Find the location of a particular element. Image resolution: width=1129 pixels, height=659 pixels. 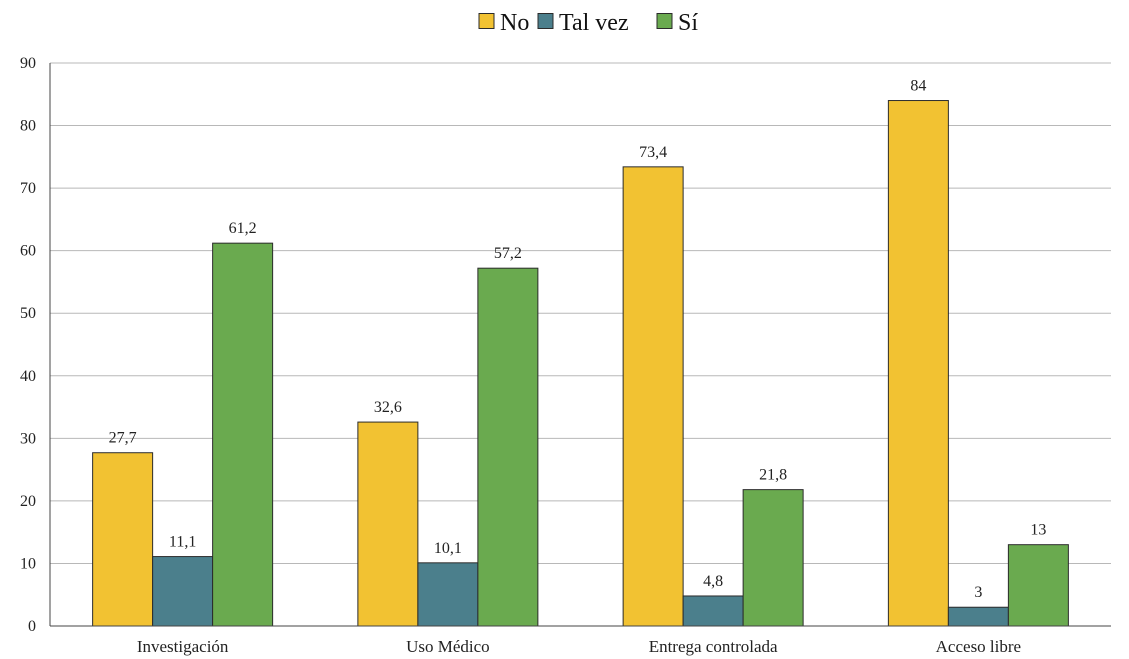

data-label: 10,1 is located at coordinates (448, 548).